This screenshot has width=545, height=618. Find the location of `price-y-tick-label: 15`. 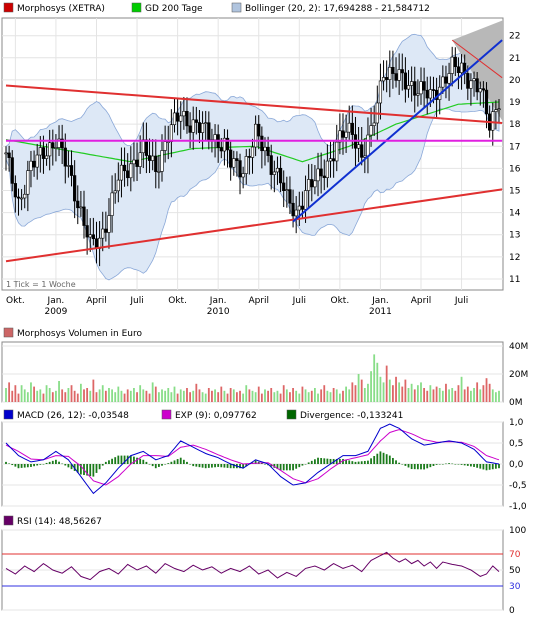

price-y-tick-label: 15 is located at coordinates (514, 191).